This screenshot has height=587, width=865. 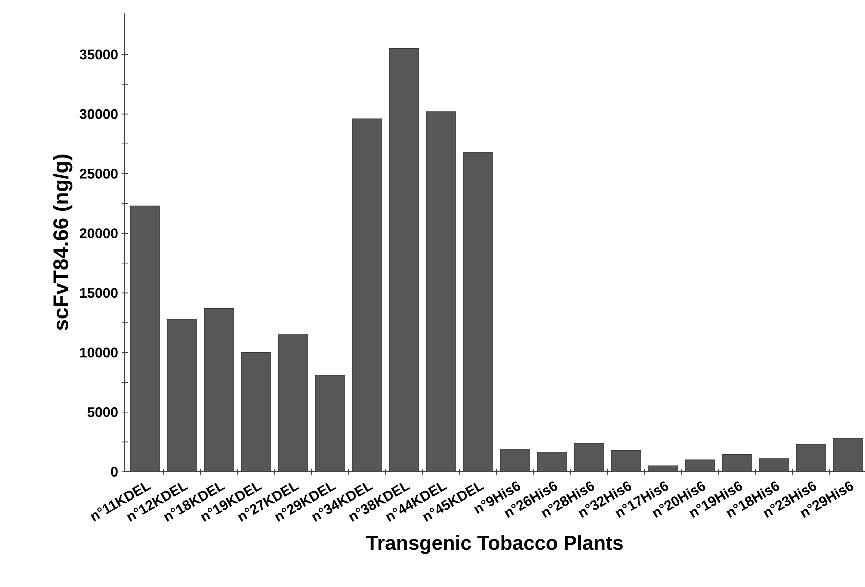 I want to click on x-axis-title: Transgenic Tobacco Plants, so click(x=494, y=545).